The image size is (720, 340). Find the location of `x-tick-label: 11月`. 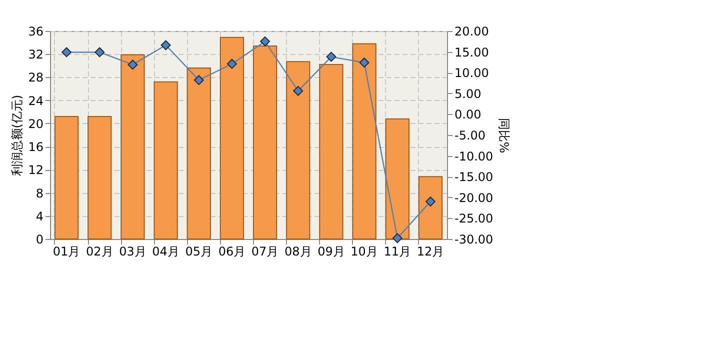

x-tick-label: 11月 is located at coordinates (398, 251).